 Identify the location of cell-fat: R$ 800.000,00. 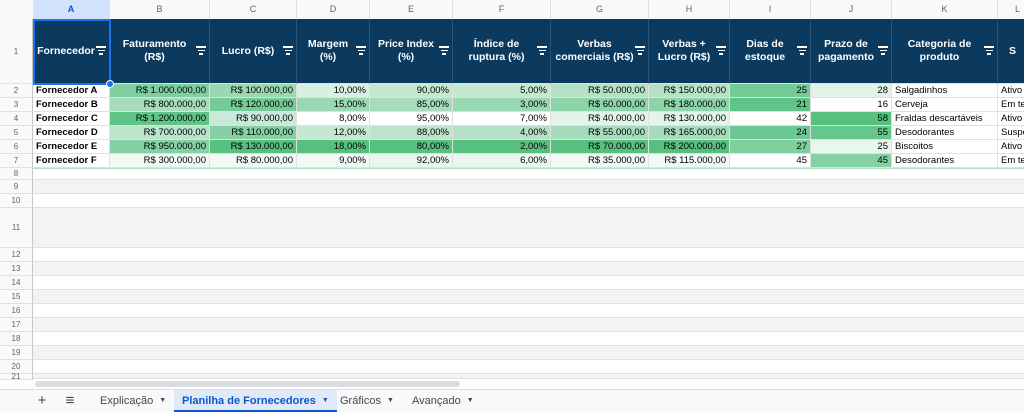
(160, 105).